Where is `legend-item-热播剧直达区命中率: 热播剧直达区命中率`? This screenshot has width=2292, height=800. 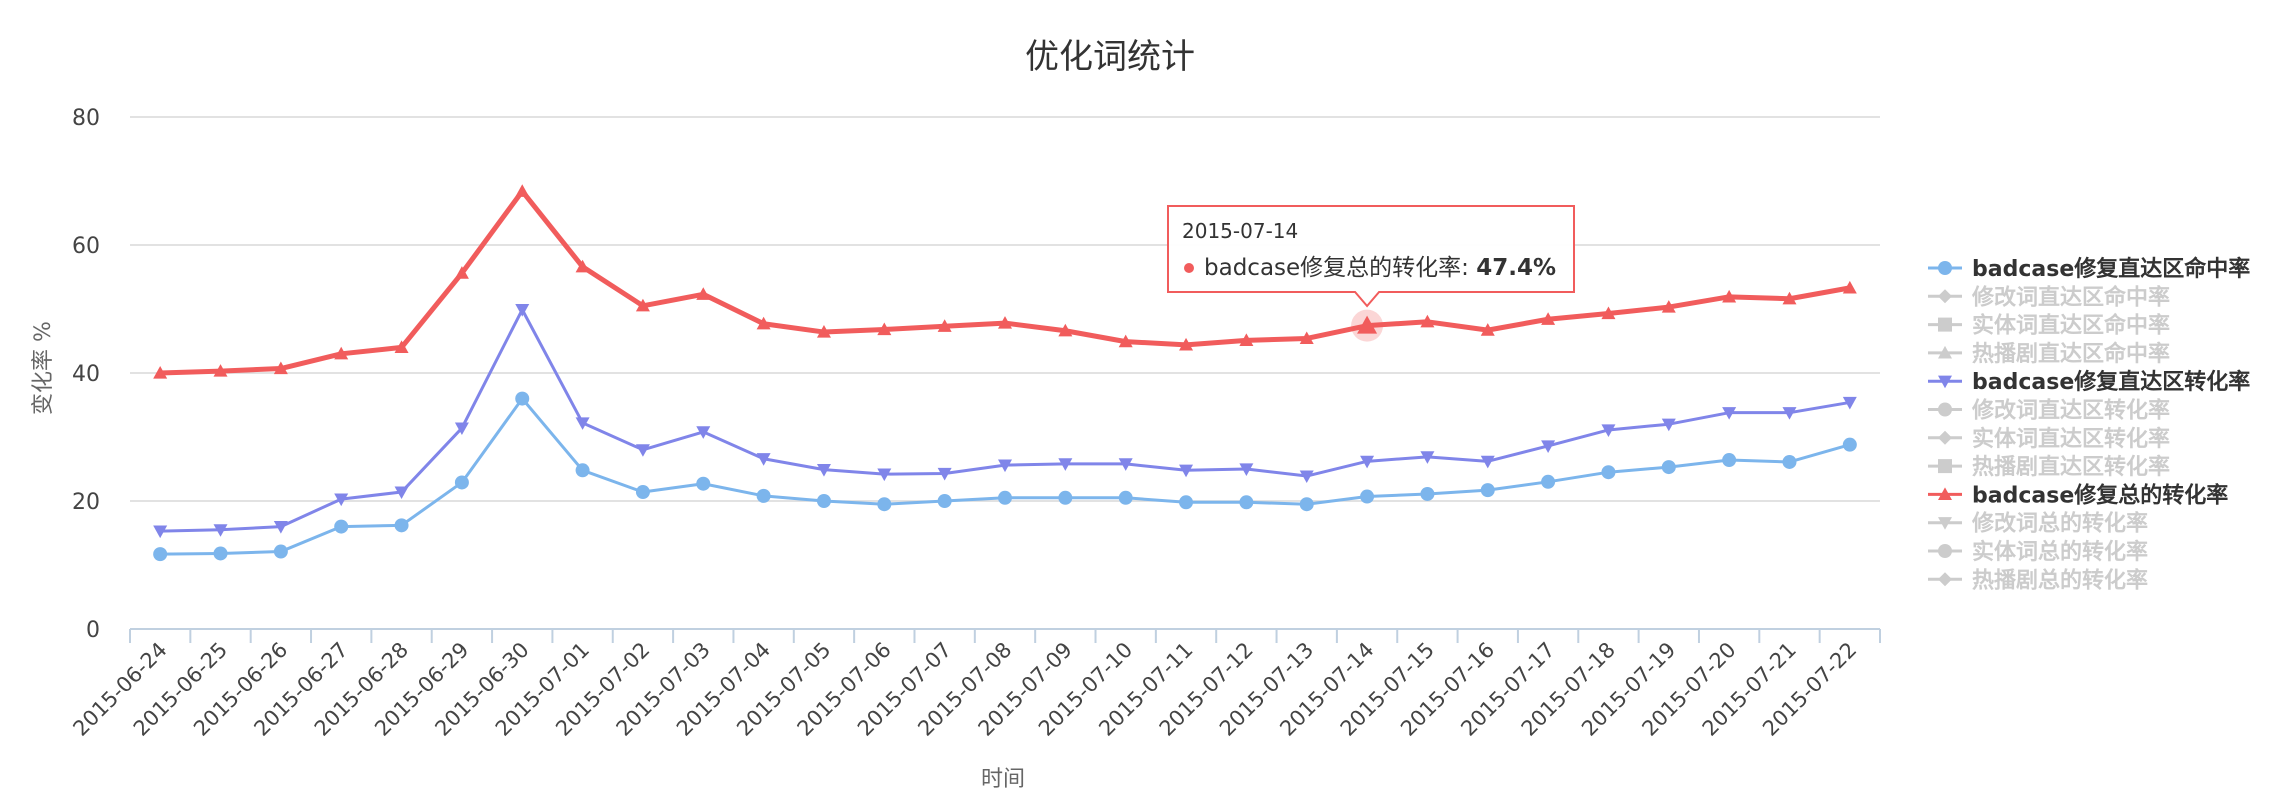 legend-item-热播剧直达区命中率: 热播剧直达区命中率 is located at coordinates (2049, 354).